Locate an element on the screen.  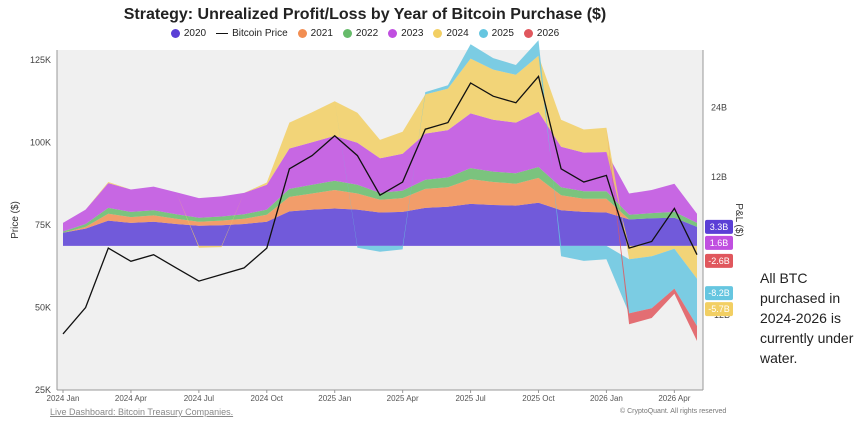
end-value-label: -5.7B is located at coordinates (719, 309).